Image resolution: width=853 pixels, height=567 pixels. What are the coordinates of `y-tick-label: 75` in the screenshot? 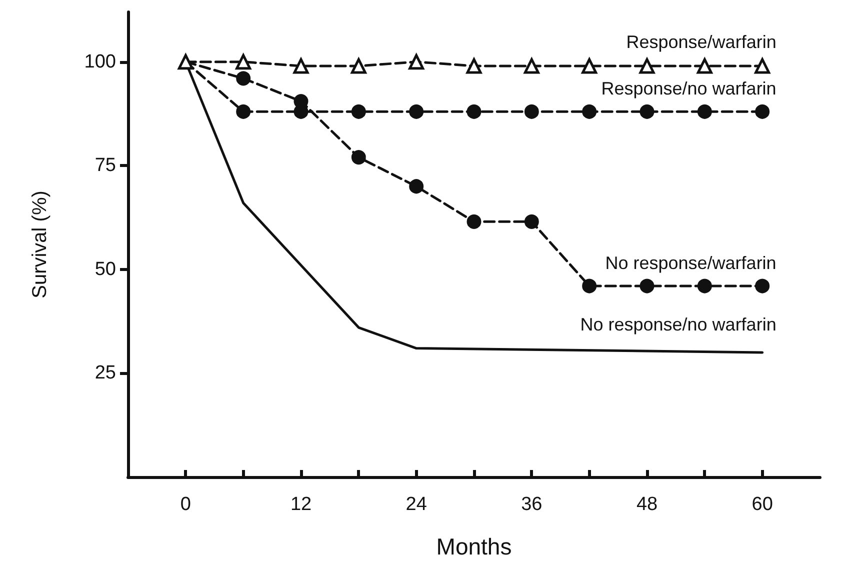 It's located at (105, 165).